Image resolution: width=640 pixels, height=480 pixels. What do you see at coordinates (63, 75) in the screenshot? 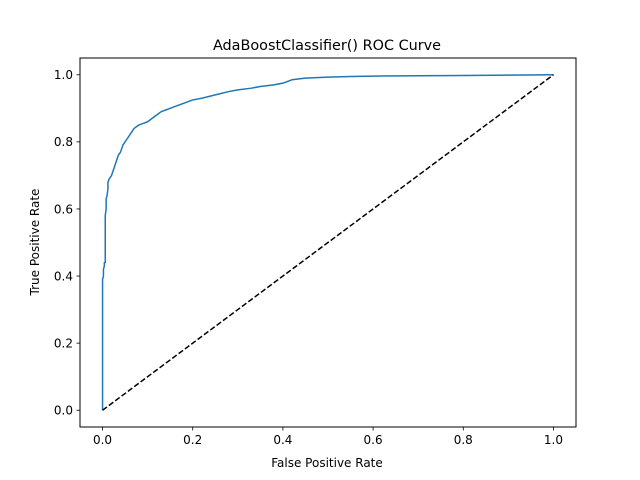
I see `y-tick-label: 1.0` at bounding box center [63, 75].